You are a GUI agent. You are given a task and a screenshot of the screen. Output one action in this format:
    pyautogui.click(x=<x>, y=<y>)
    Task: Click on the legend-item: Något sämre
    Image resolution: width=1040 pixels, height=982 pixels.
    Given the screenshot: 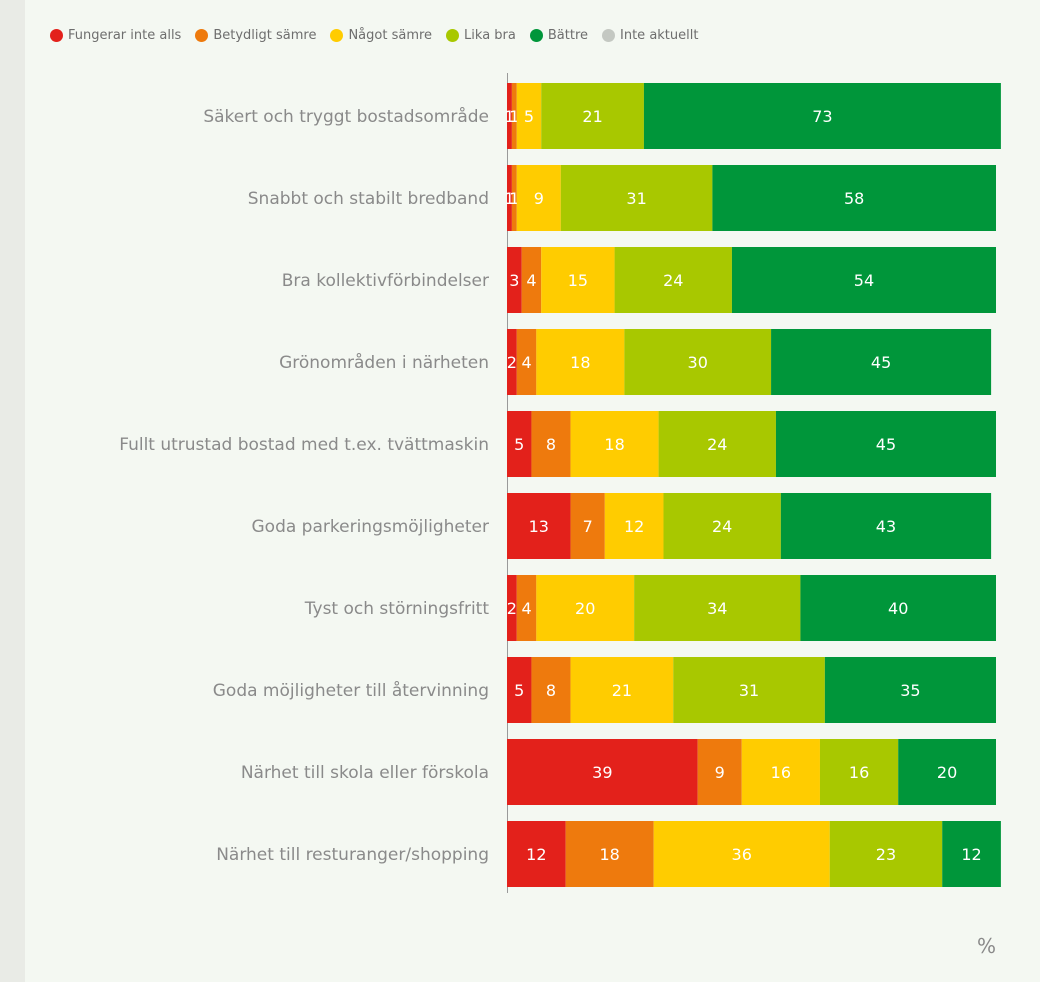 What is the action you would take?
    pyautogui.click(x=381, y=35)
    